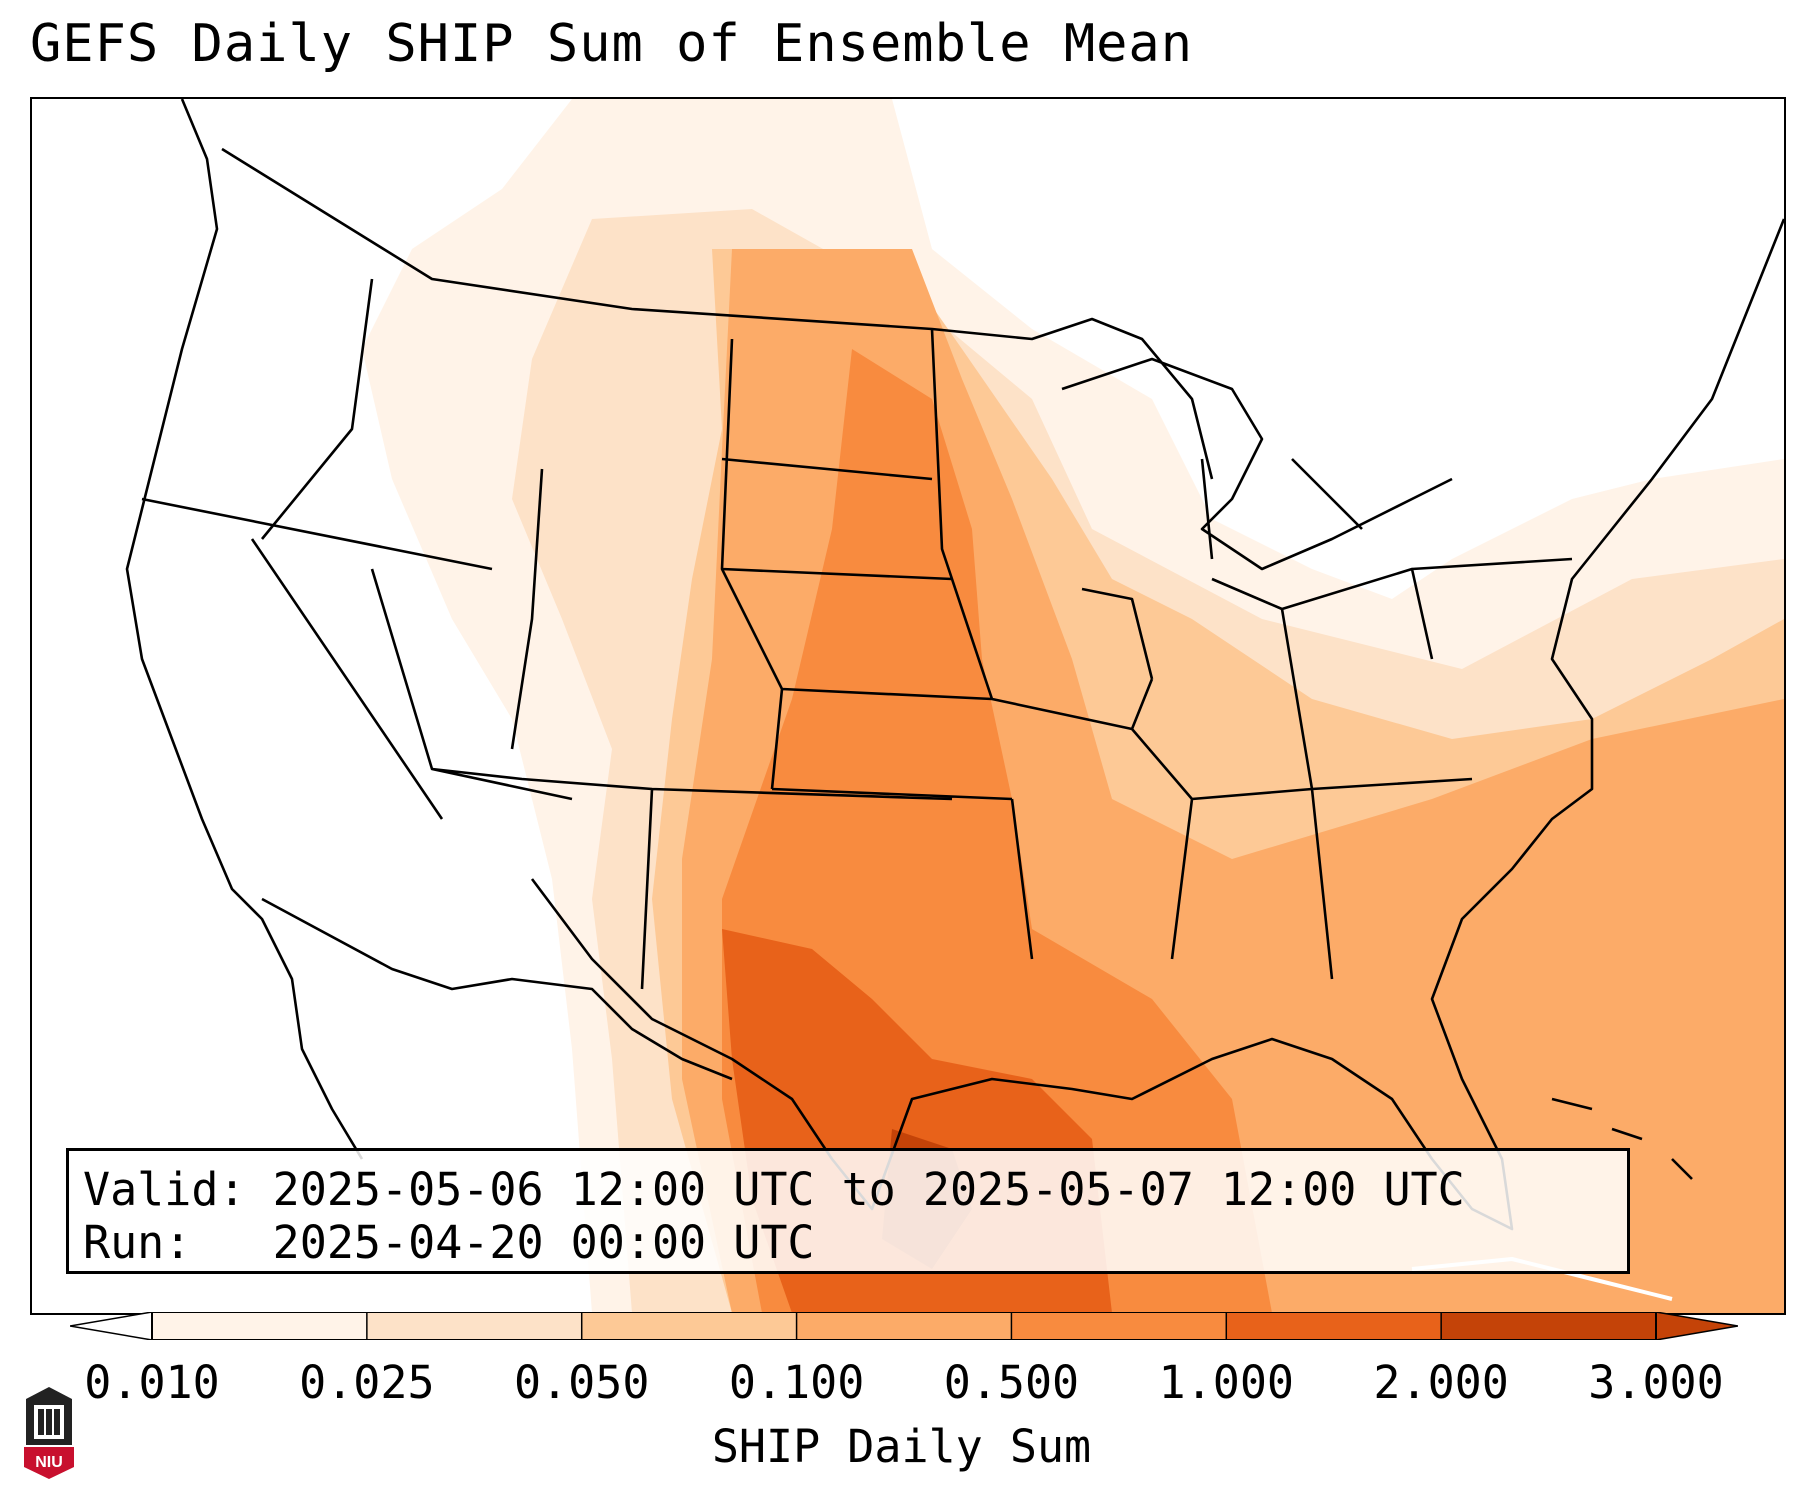 This screenshot has width=1803, height=1500. Describe the element at coordinates (49, 1433) in the screenshot. I see `niu-logo: NIU` at that location.